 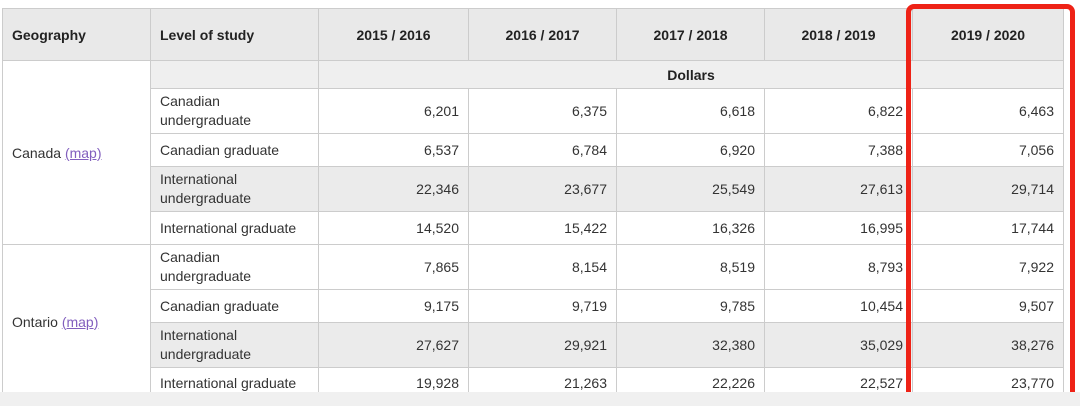 I want to click on value-cell: 6,463, so click(x=988, y=111).